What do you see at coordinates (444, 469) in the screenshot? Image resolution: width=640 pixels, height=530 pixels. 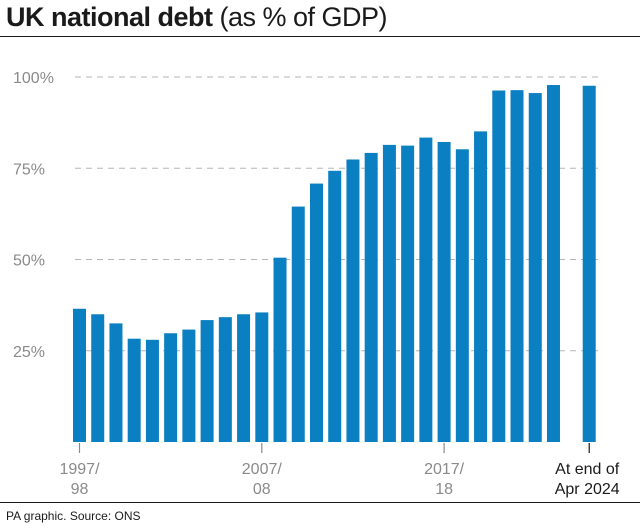 I see `x-tick-label: 2017/` at bounding box center [444, 469].